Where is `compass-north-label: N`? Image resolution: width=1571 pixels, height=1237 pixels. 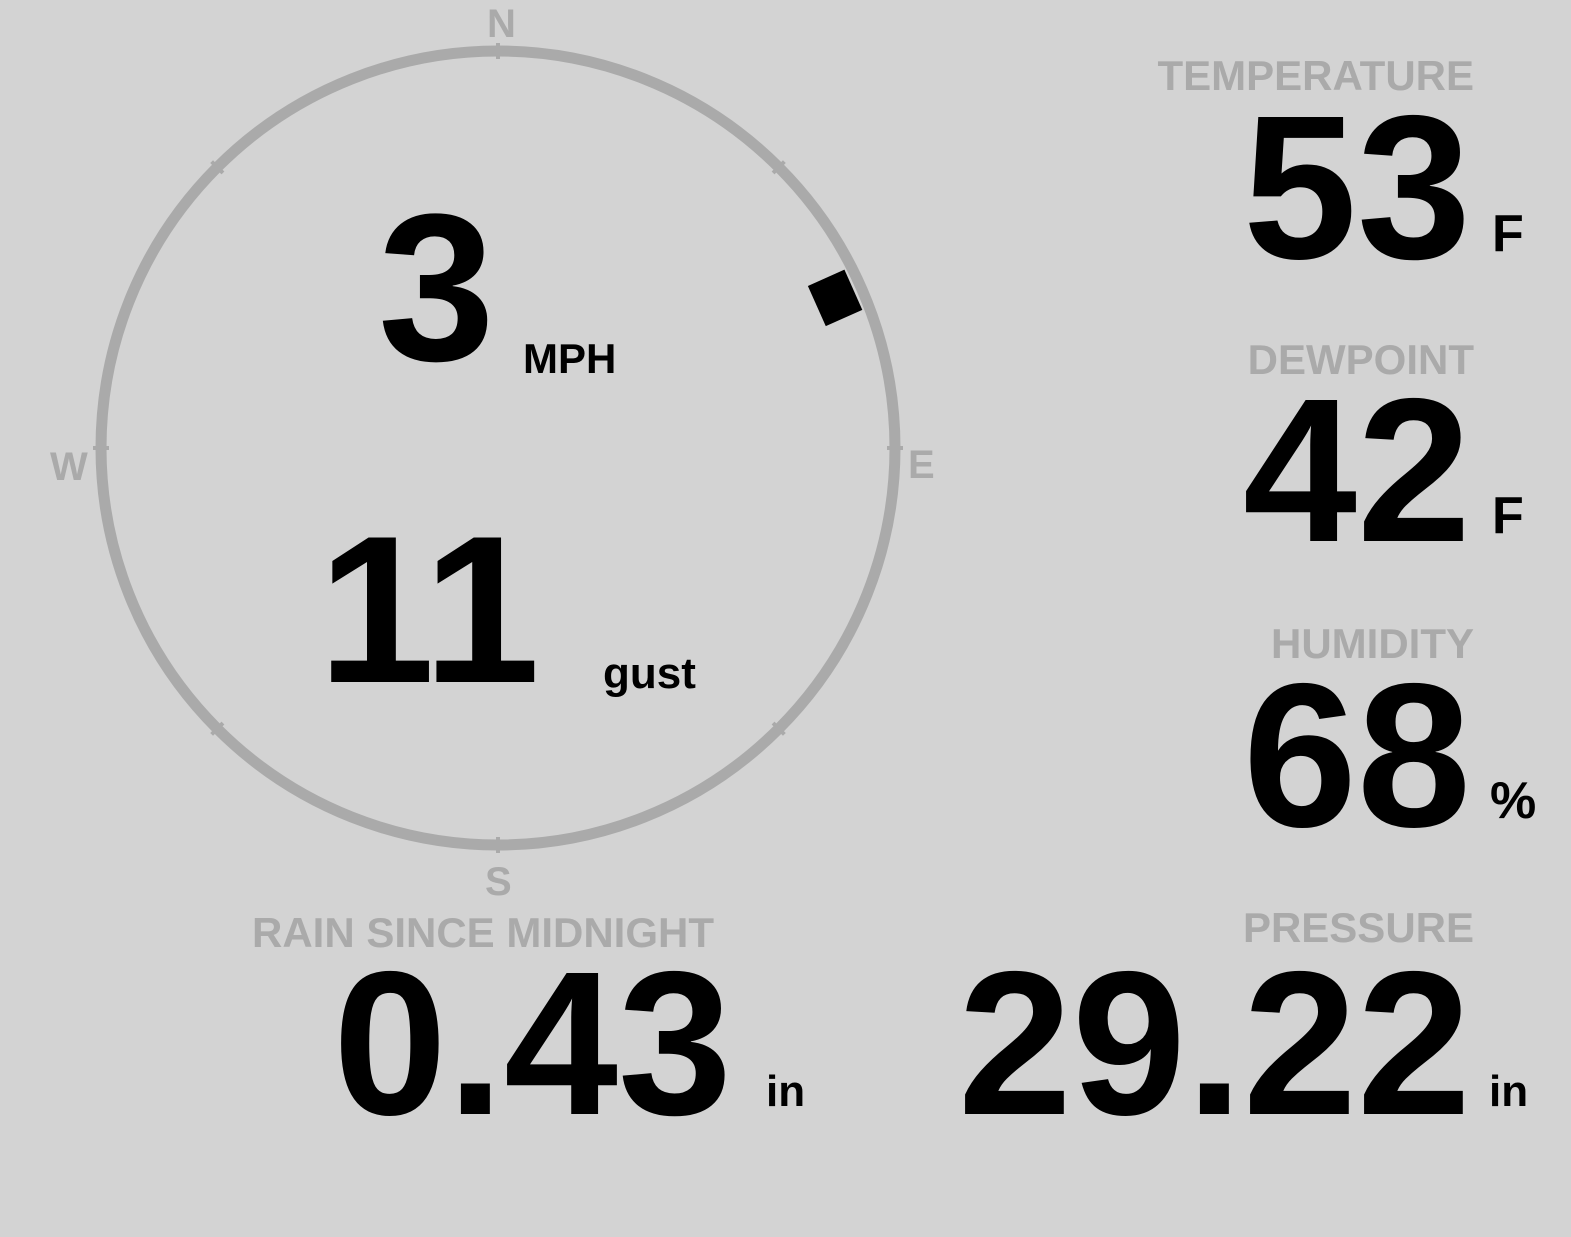 compass-north-label: N is located at coordinates (501, 24).